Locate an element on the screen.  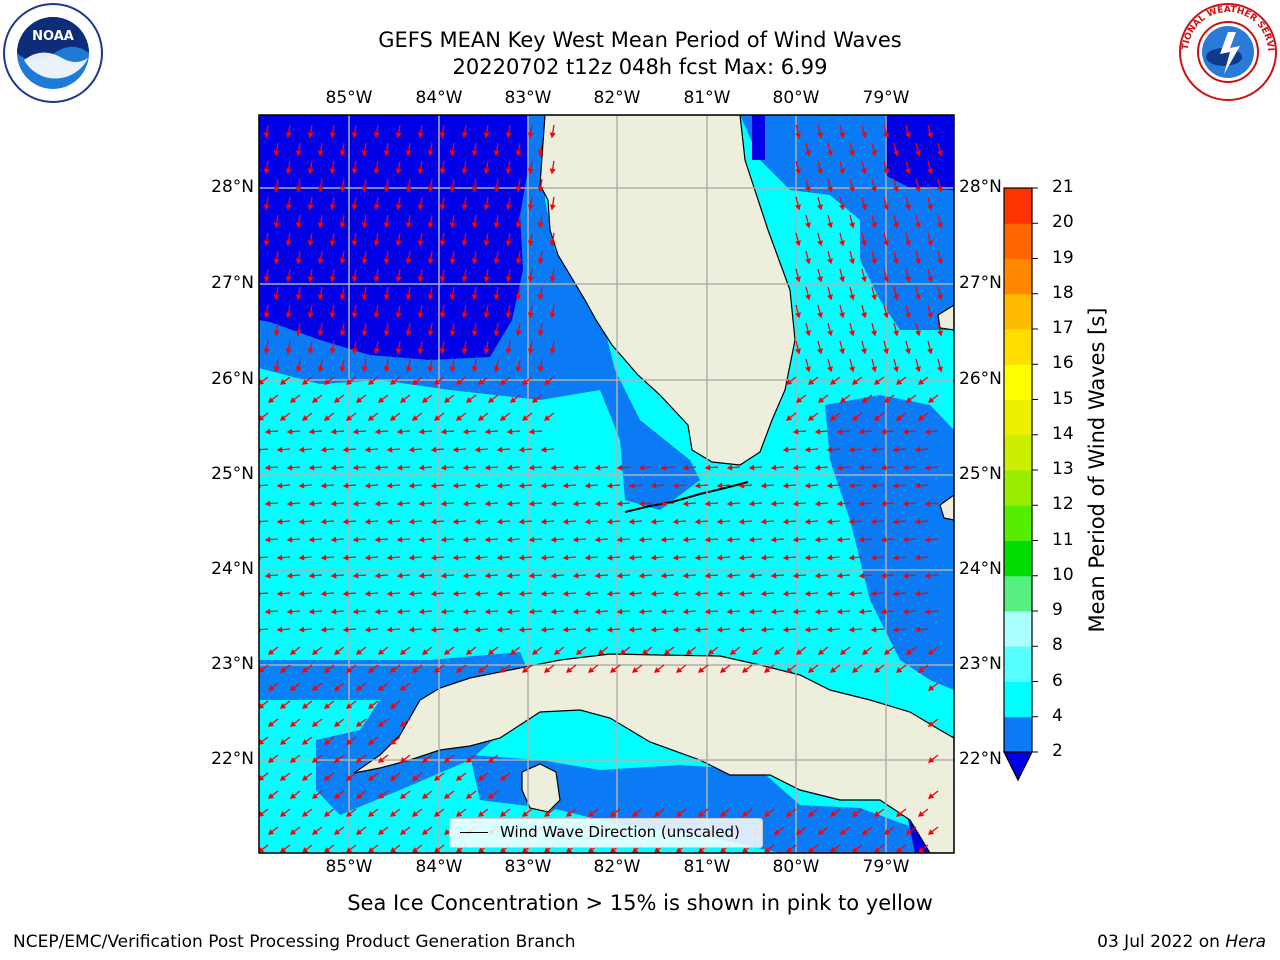
lon-label-top: 85°W is located at coordinates (349, 98).